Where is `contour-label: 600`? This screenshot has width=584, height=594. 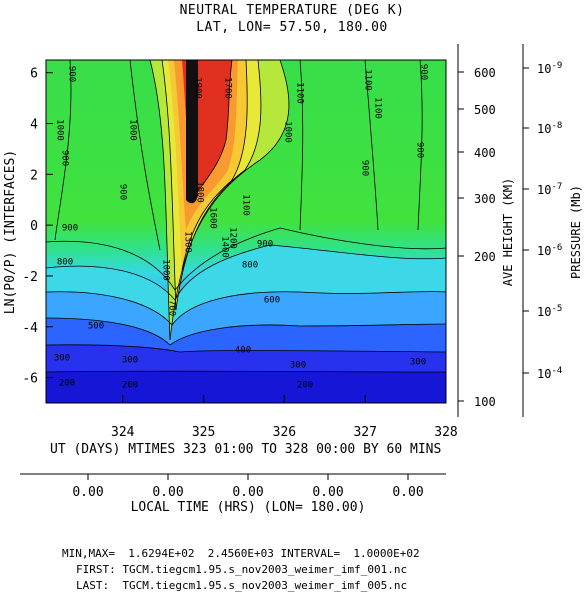 contour-label: 600 is located at coordinates (272, 301).